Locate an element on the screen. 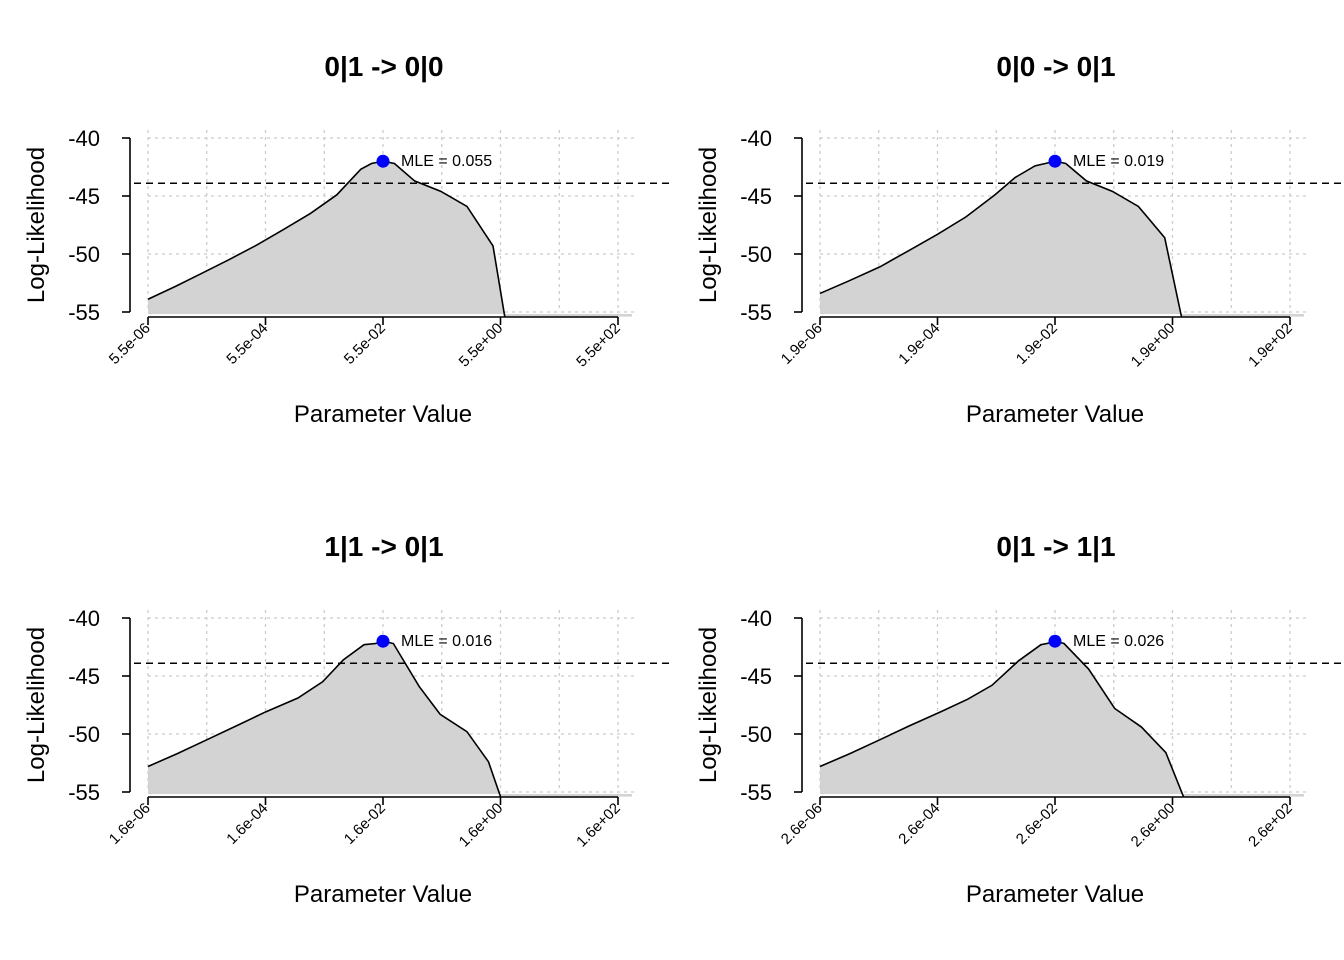 The width and height of the screenshot is (1344, 960). x-tick-label: 1.6e+00 is located at coordinates (481, 825).